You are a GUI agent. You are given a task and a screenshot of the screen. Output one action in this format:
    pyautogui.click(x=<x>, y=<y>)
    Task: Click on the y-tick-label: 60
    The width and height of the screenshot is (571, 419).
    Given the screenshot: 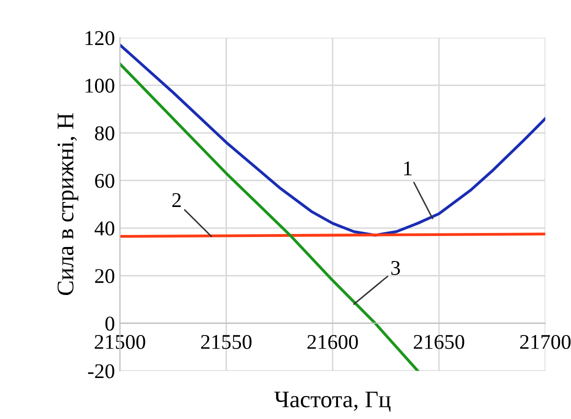 What is the action you would take?
    pyautogui.click(x=104, y=181)
    